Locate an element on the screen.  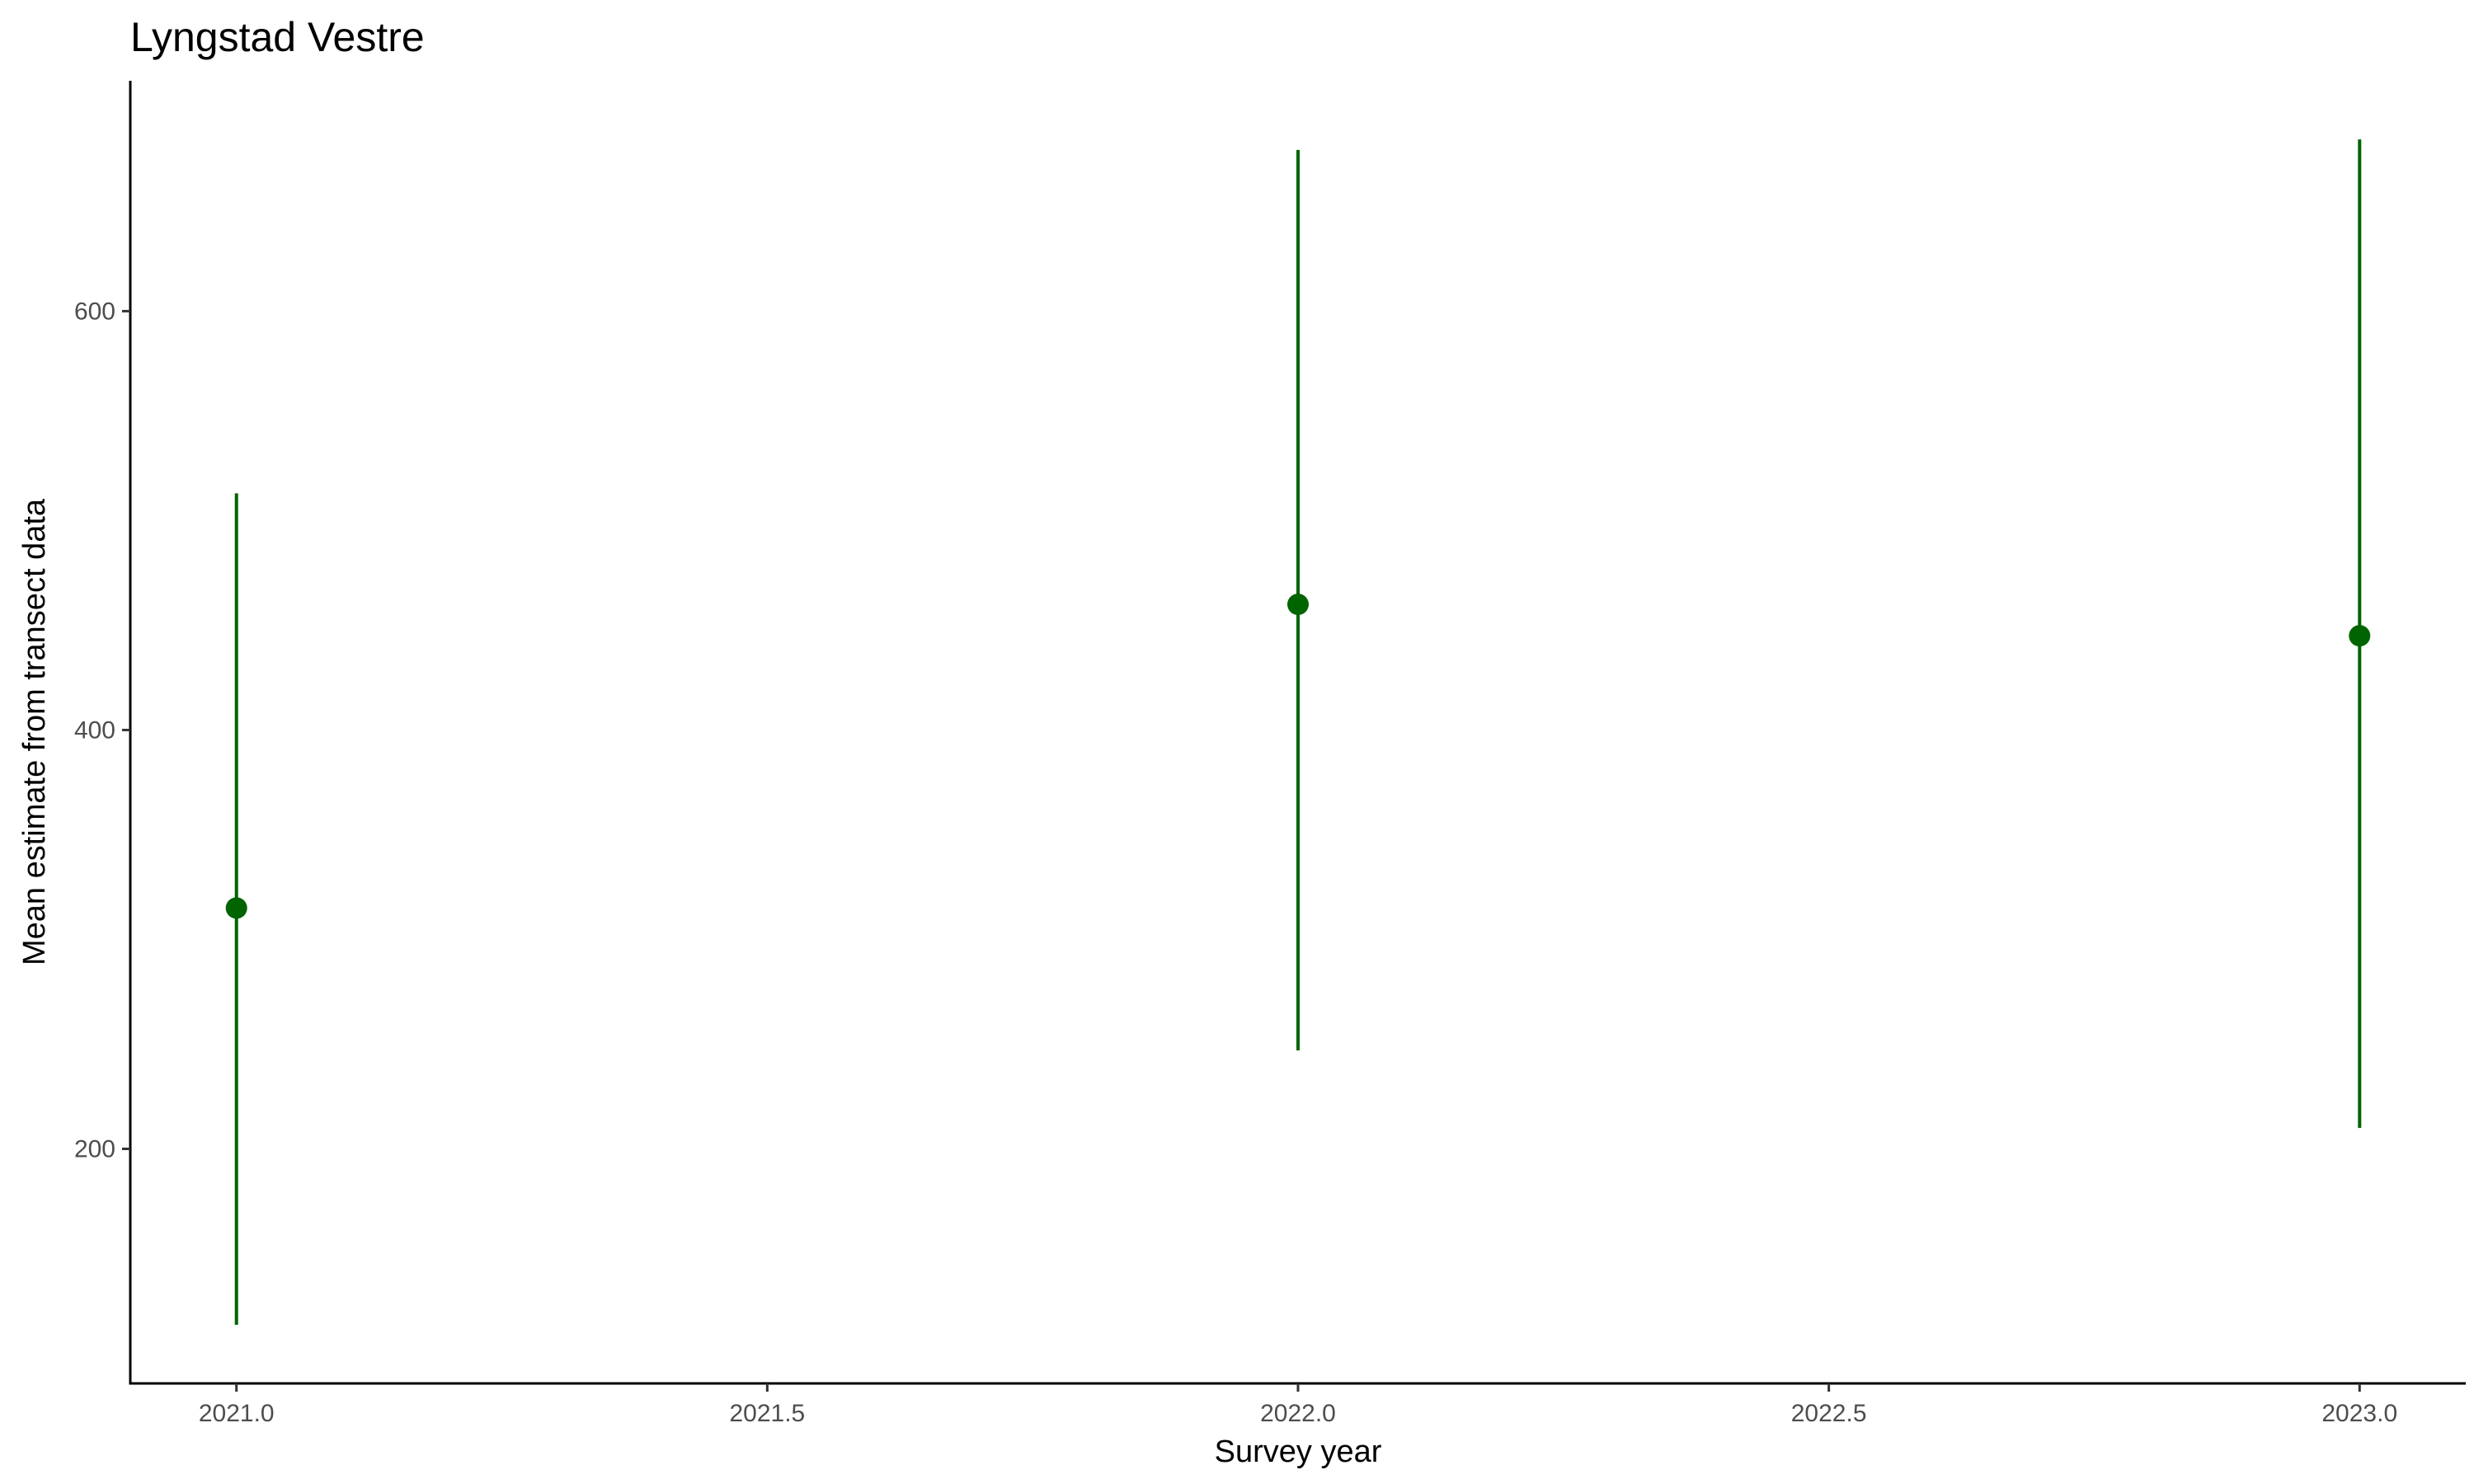
x-axis-ticks: 2021.0 2021.5 2022.0 2022.5 2023.0 is located at coordinates (1298, 1405).